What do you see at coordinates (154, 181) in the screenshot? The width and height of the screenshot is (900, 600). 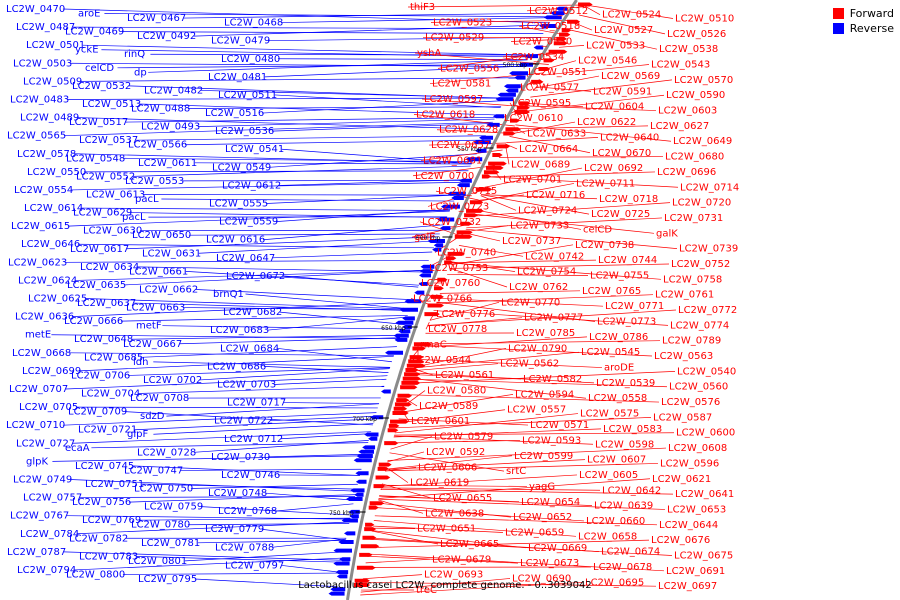 I see `reverse-gene-label: LC2W_0553` at bounding box center [154, 181].